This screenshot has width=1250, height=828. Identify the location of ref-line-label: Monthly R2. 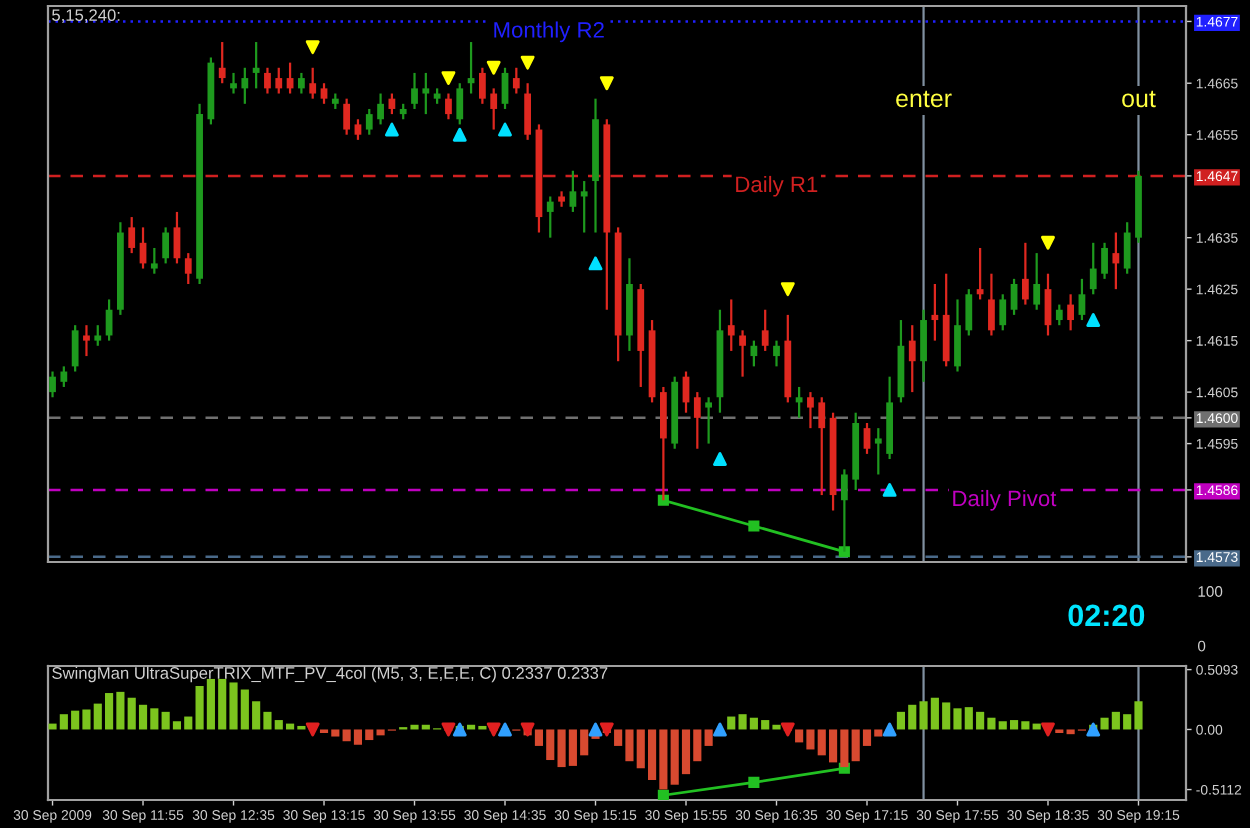
(549, 32).